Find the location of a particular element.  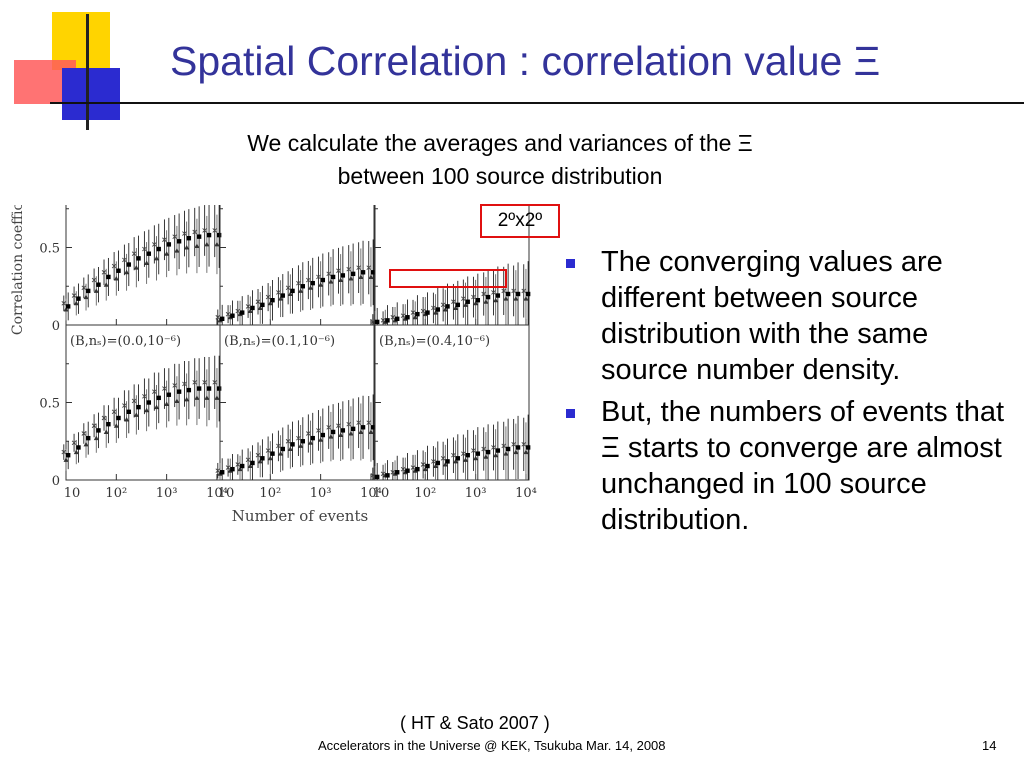

panel-label: (B,nₛ)=(0.4,10⁻⁶) is located at coordinates (434, 341).